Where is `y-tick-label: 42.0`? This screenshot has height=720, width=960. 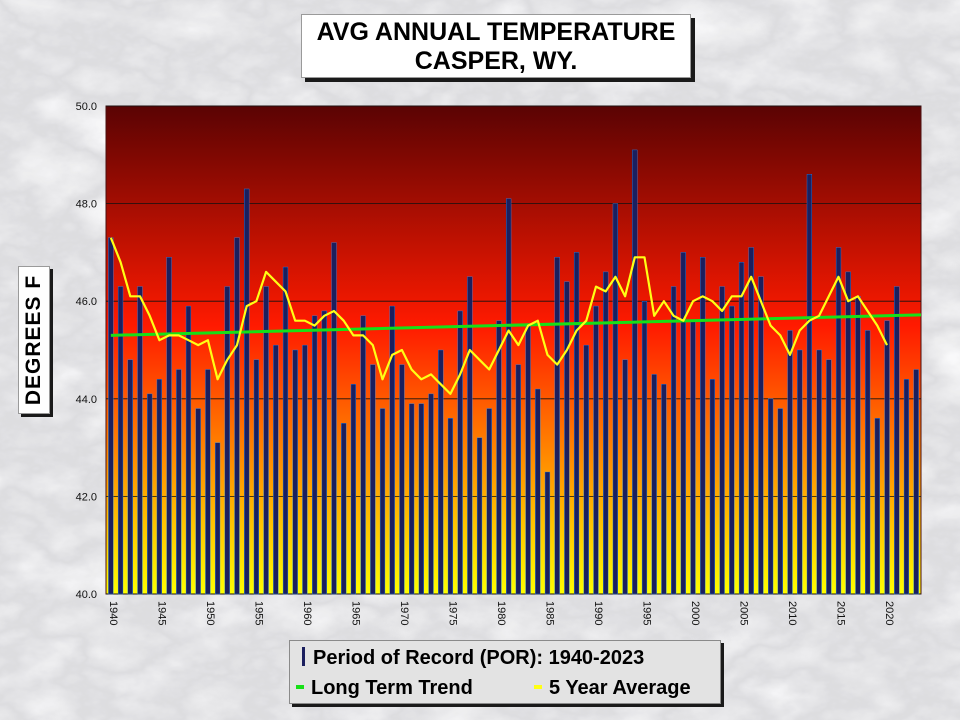
y-tick-label: 42.0 is located at coordinates (86, 497).